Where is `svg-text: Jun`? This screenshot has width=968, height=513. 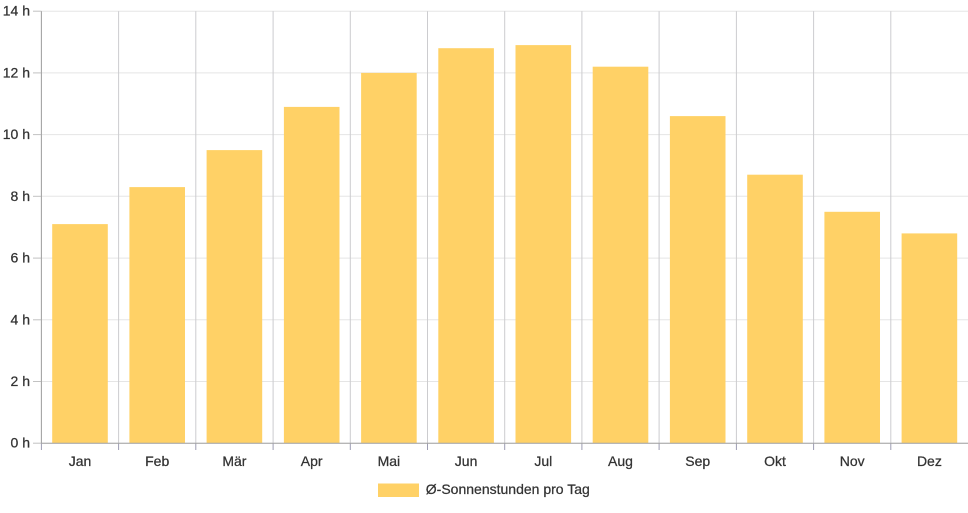 svg-text: Jun is located at coordinates (466, 461).